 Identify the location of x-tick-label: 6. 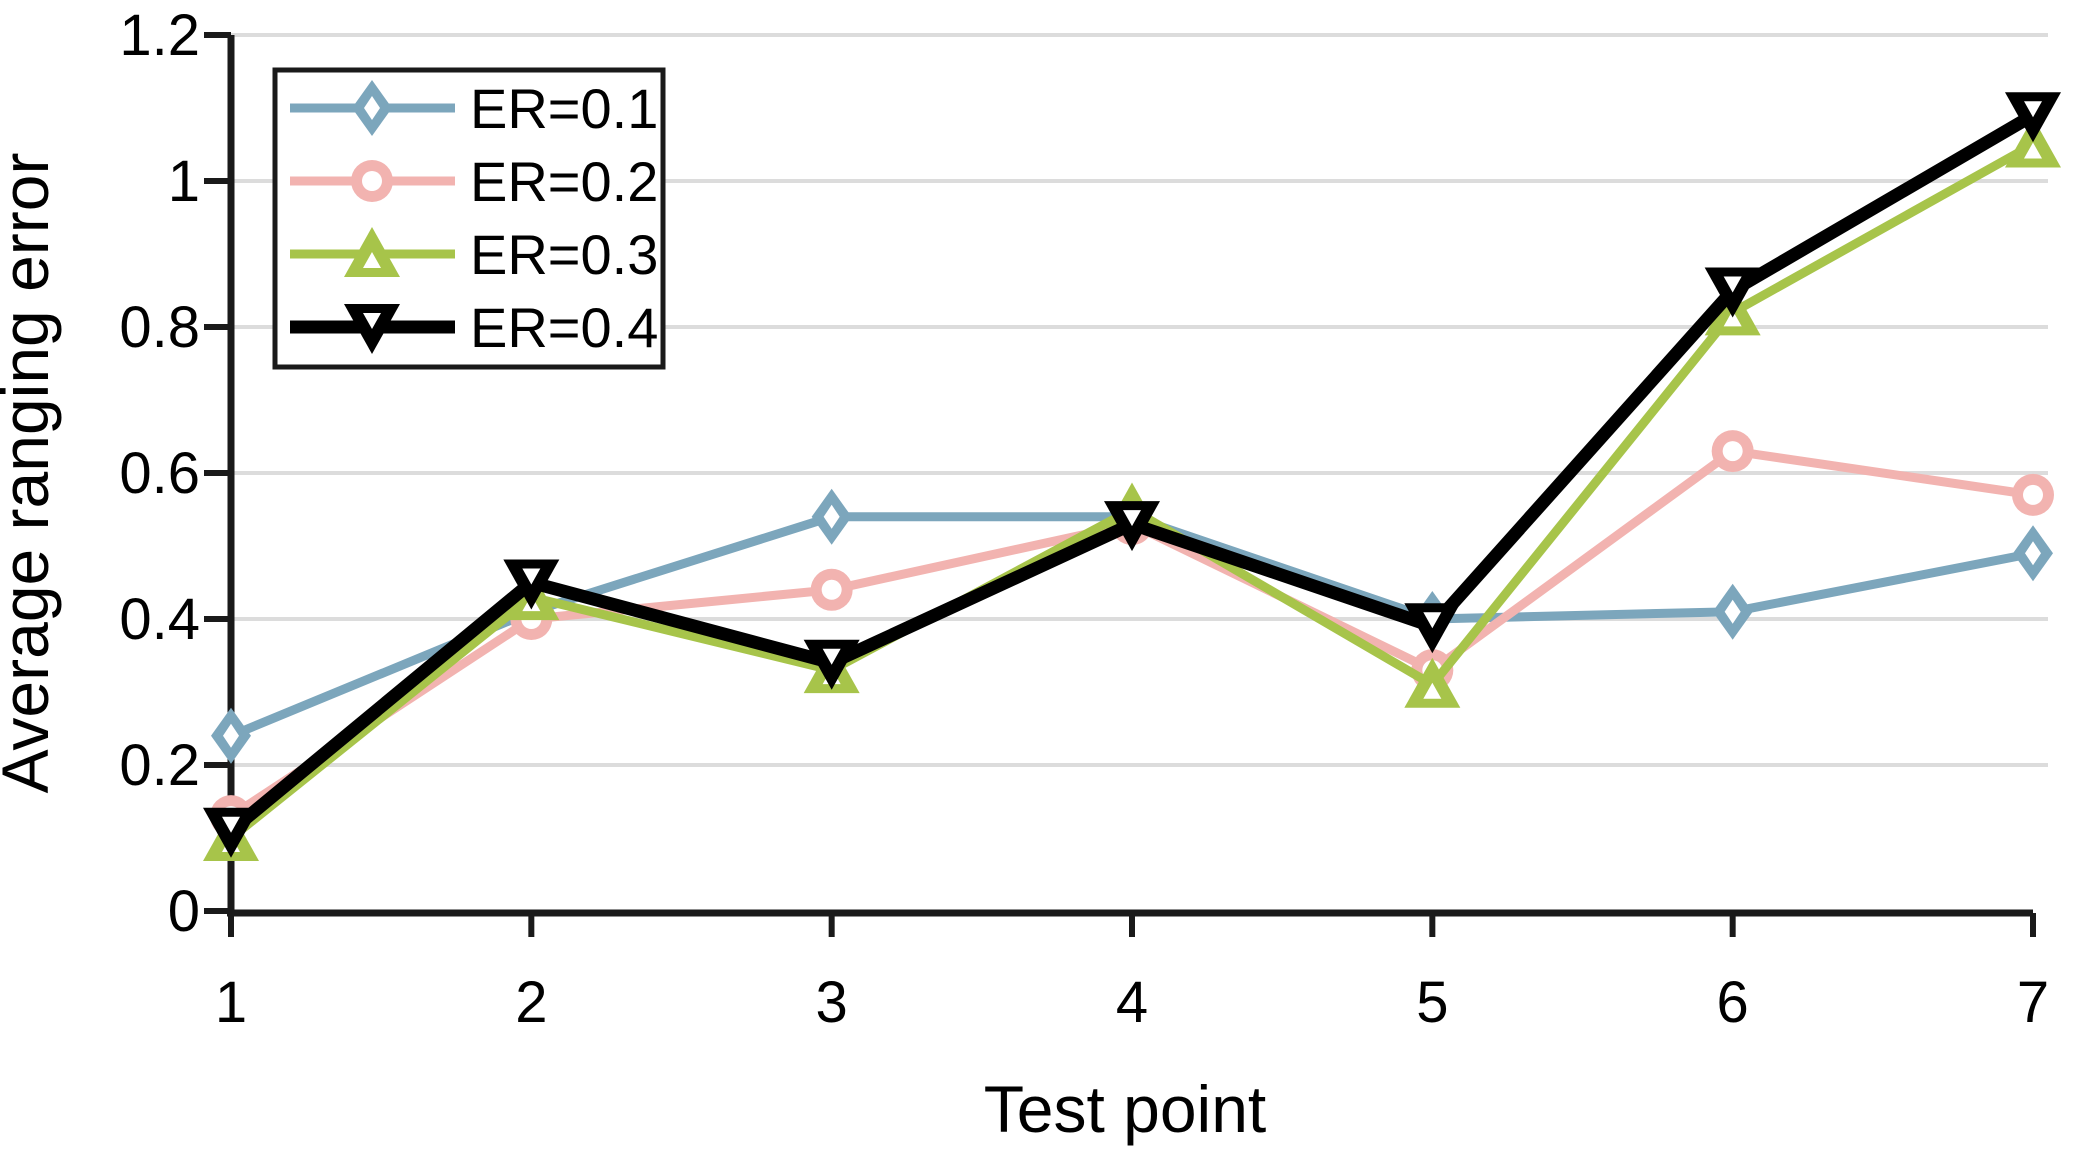
(1733, 1002).